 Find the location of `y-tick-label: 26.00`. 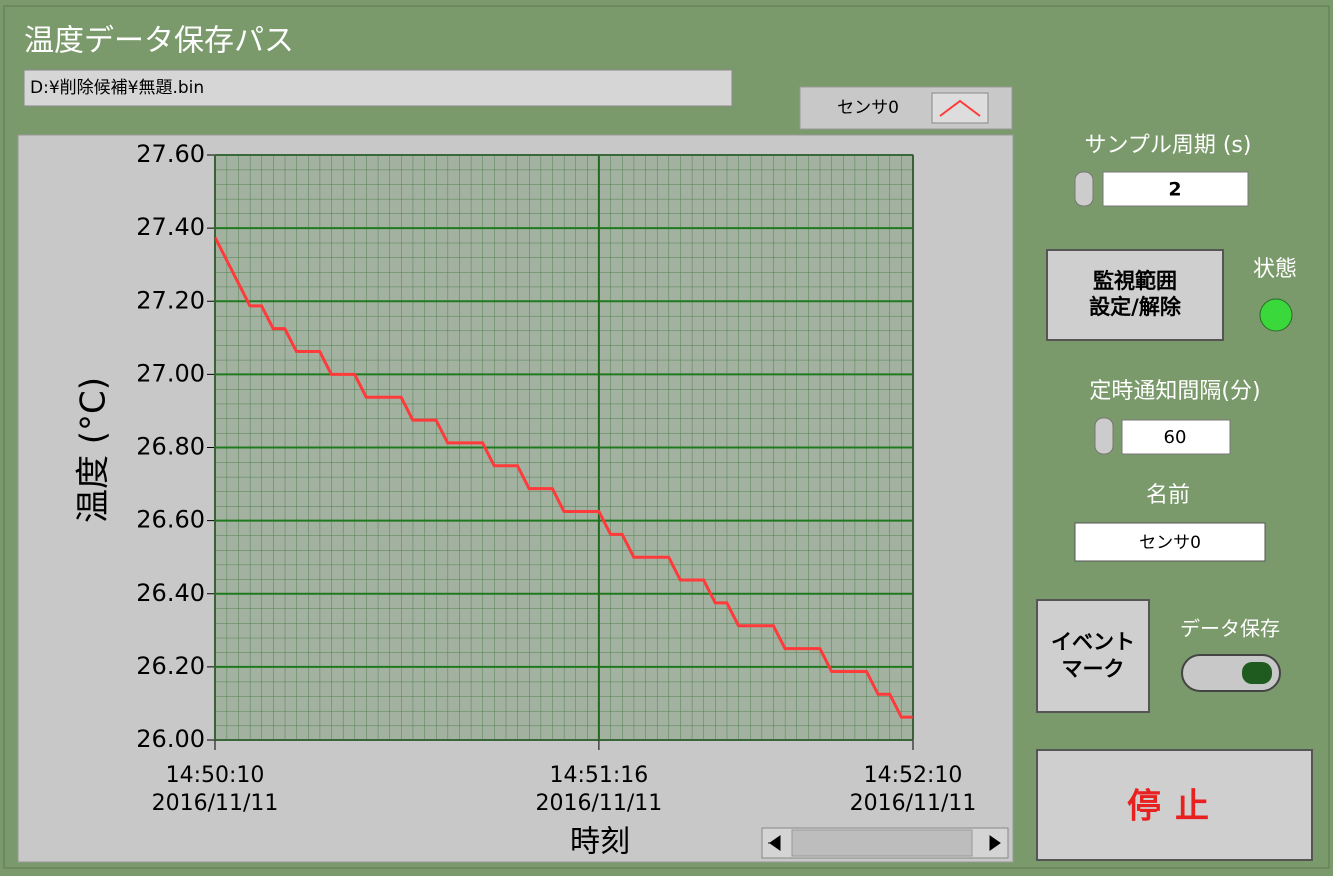

y-tick-label: 26.00 is located at coordinates (170, 739).